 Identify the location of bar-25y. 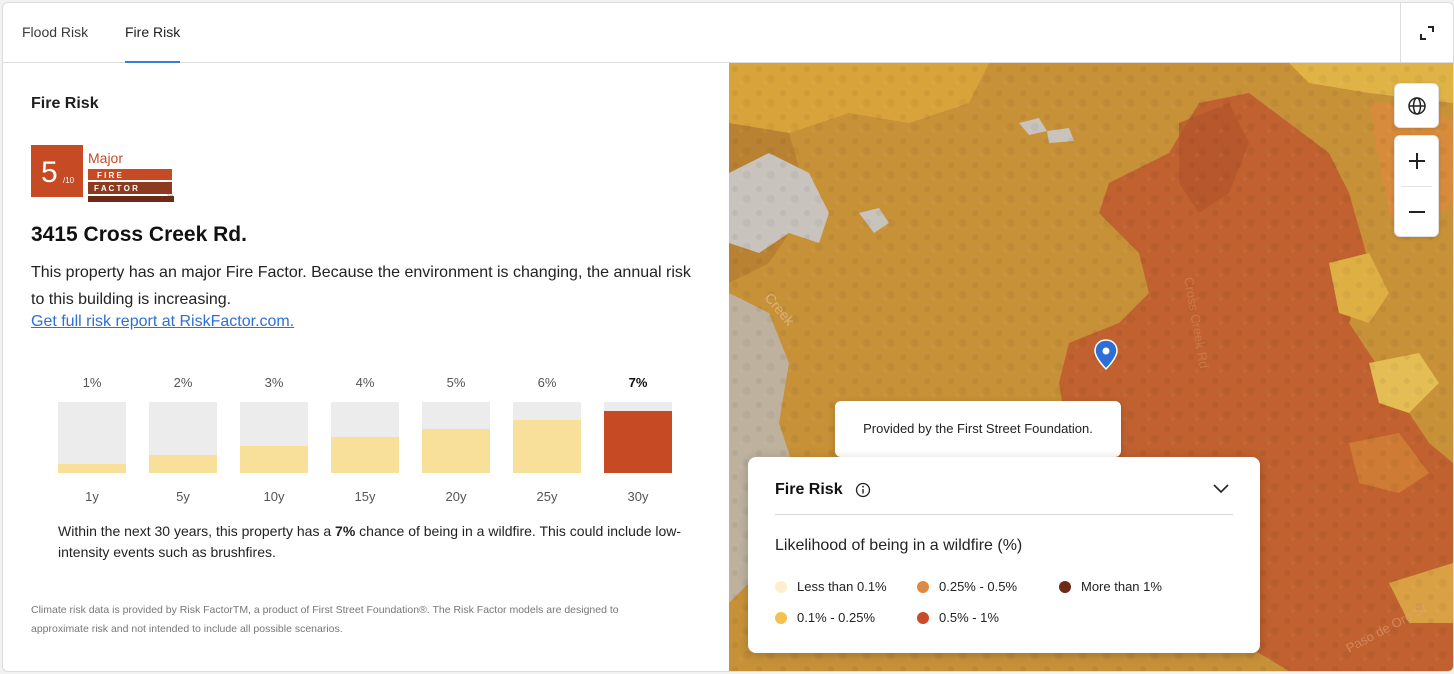
(547, 446).